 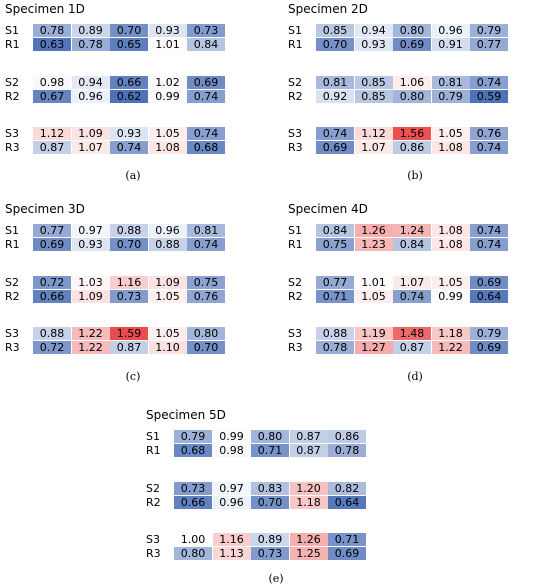 What do you see at coordinates (489, 297) in the screenshot?
I see `heatmap-cell: 0.64` at bounding box center [489, 297].